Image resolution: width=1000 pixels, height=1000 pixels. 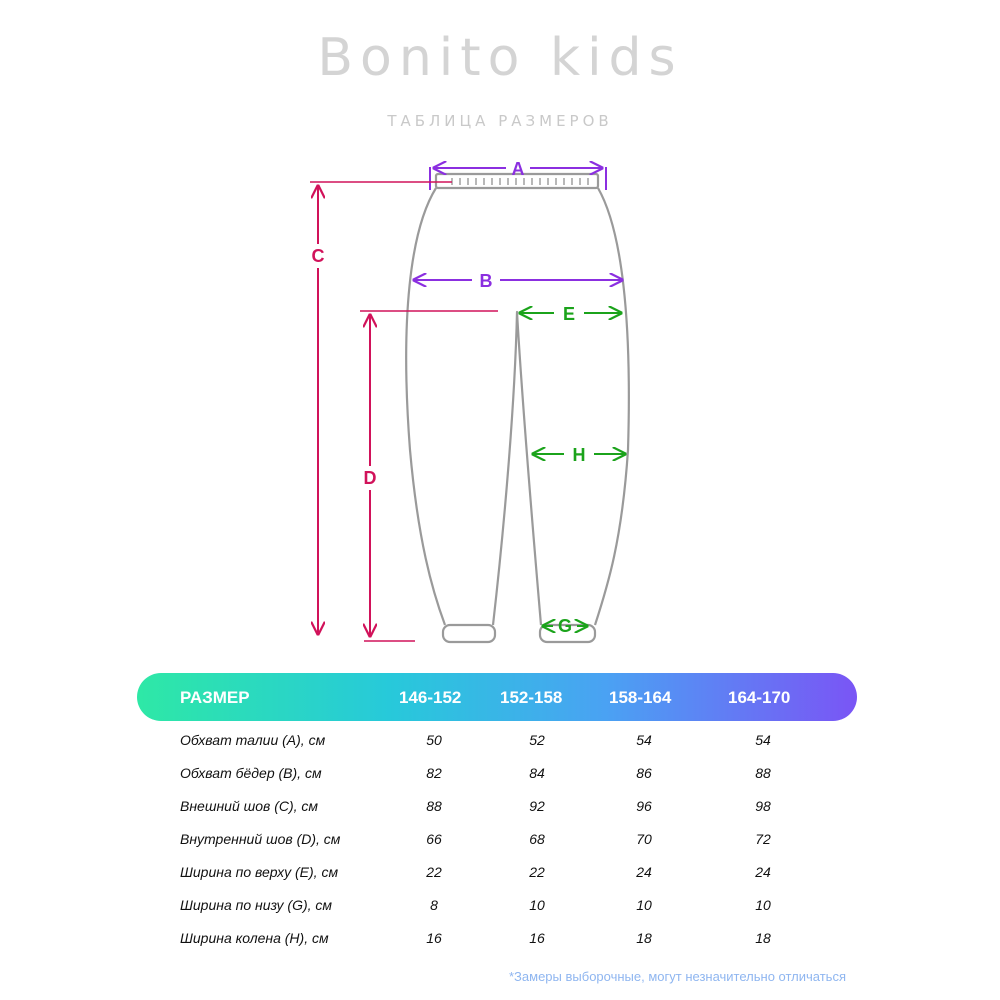 I want to click on label-h: H, so click(x=579, y=455).